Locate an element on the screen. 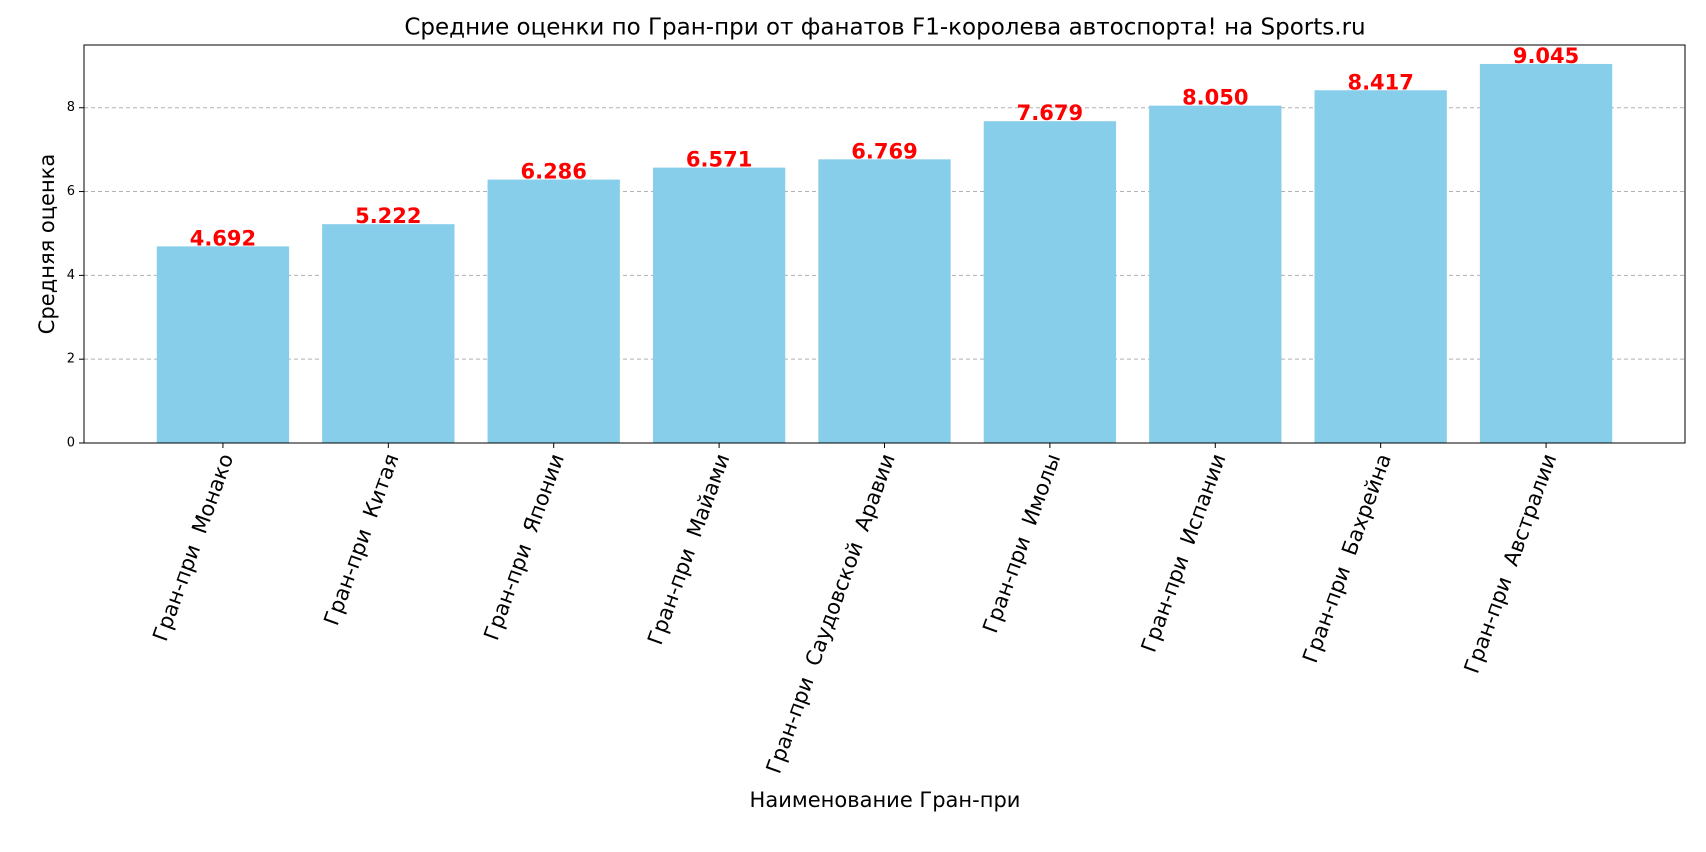 Image resolution: width=1706 pixels, height=852 pixels. value-label: 8.417 is located at coordinates (1380, 82).